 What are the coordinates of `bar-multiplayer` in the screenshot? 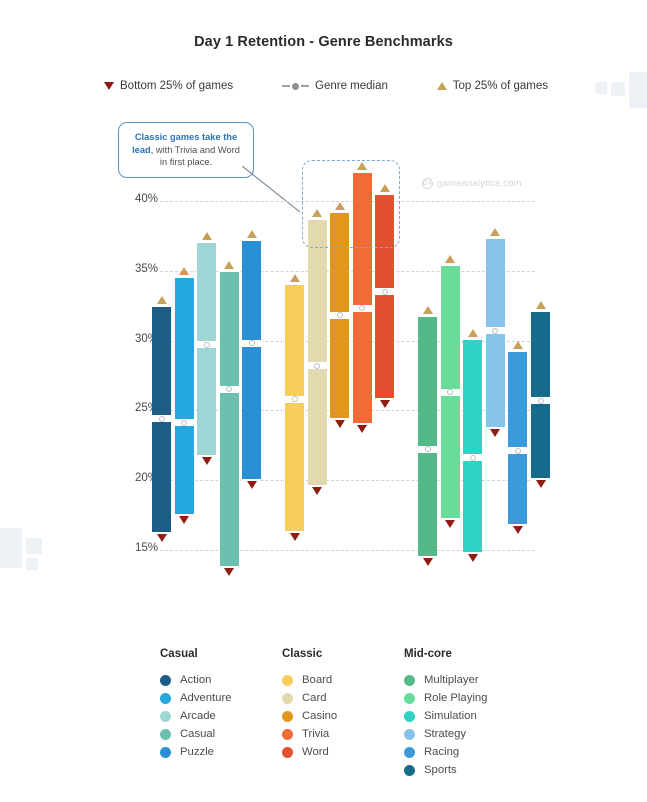 It's located at (427, 436).